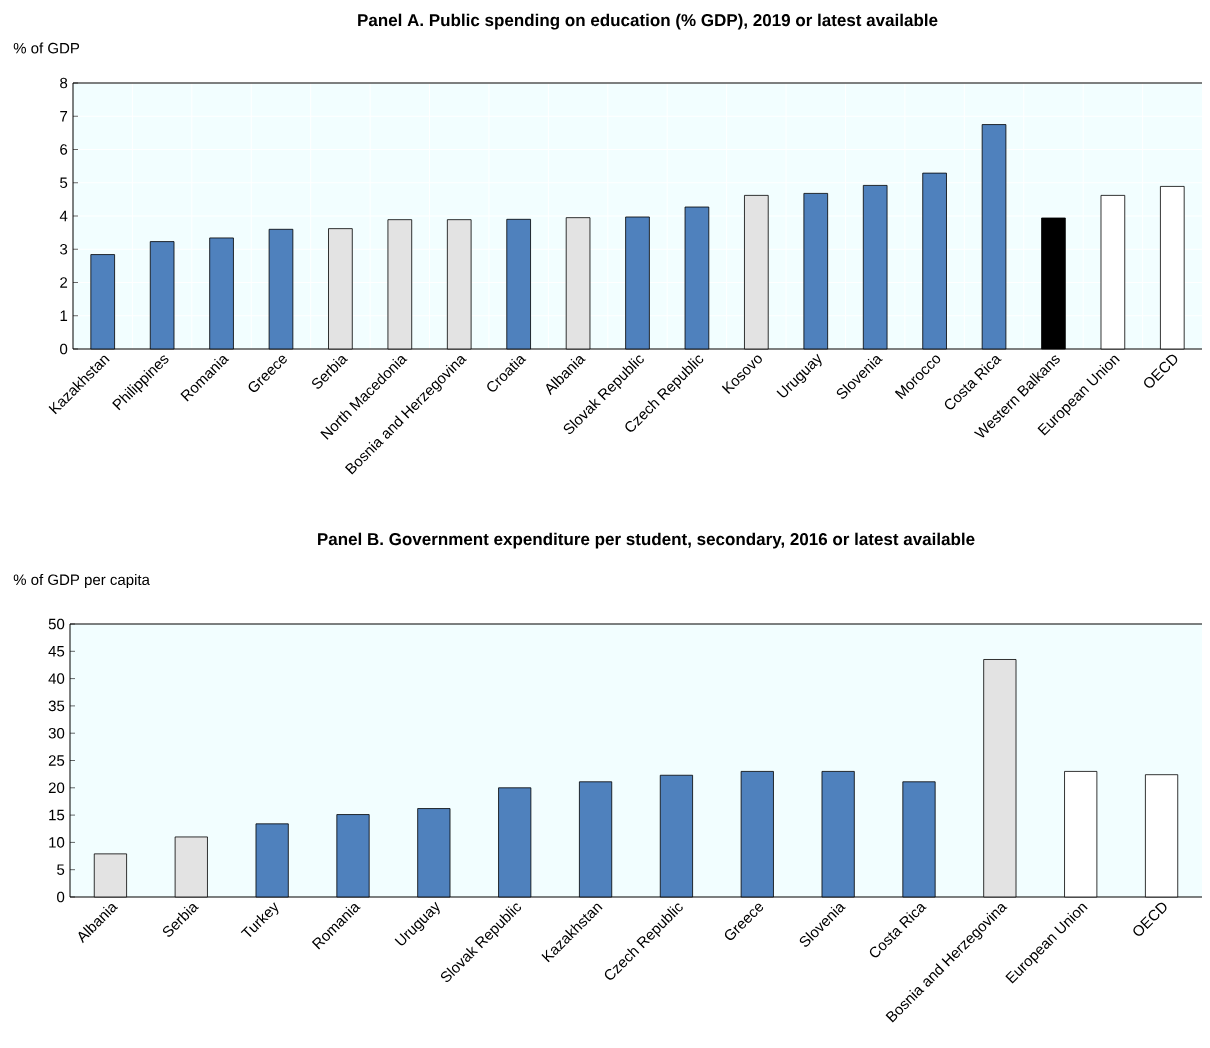  I want to click on y-tick-label: 7, so click(64, 116).